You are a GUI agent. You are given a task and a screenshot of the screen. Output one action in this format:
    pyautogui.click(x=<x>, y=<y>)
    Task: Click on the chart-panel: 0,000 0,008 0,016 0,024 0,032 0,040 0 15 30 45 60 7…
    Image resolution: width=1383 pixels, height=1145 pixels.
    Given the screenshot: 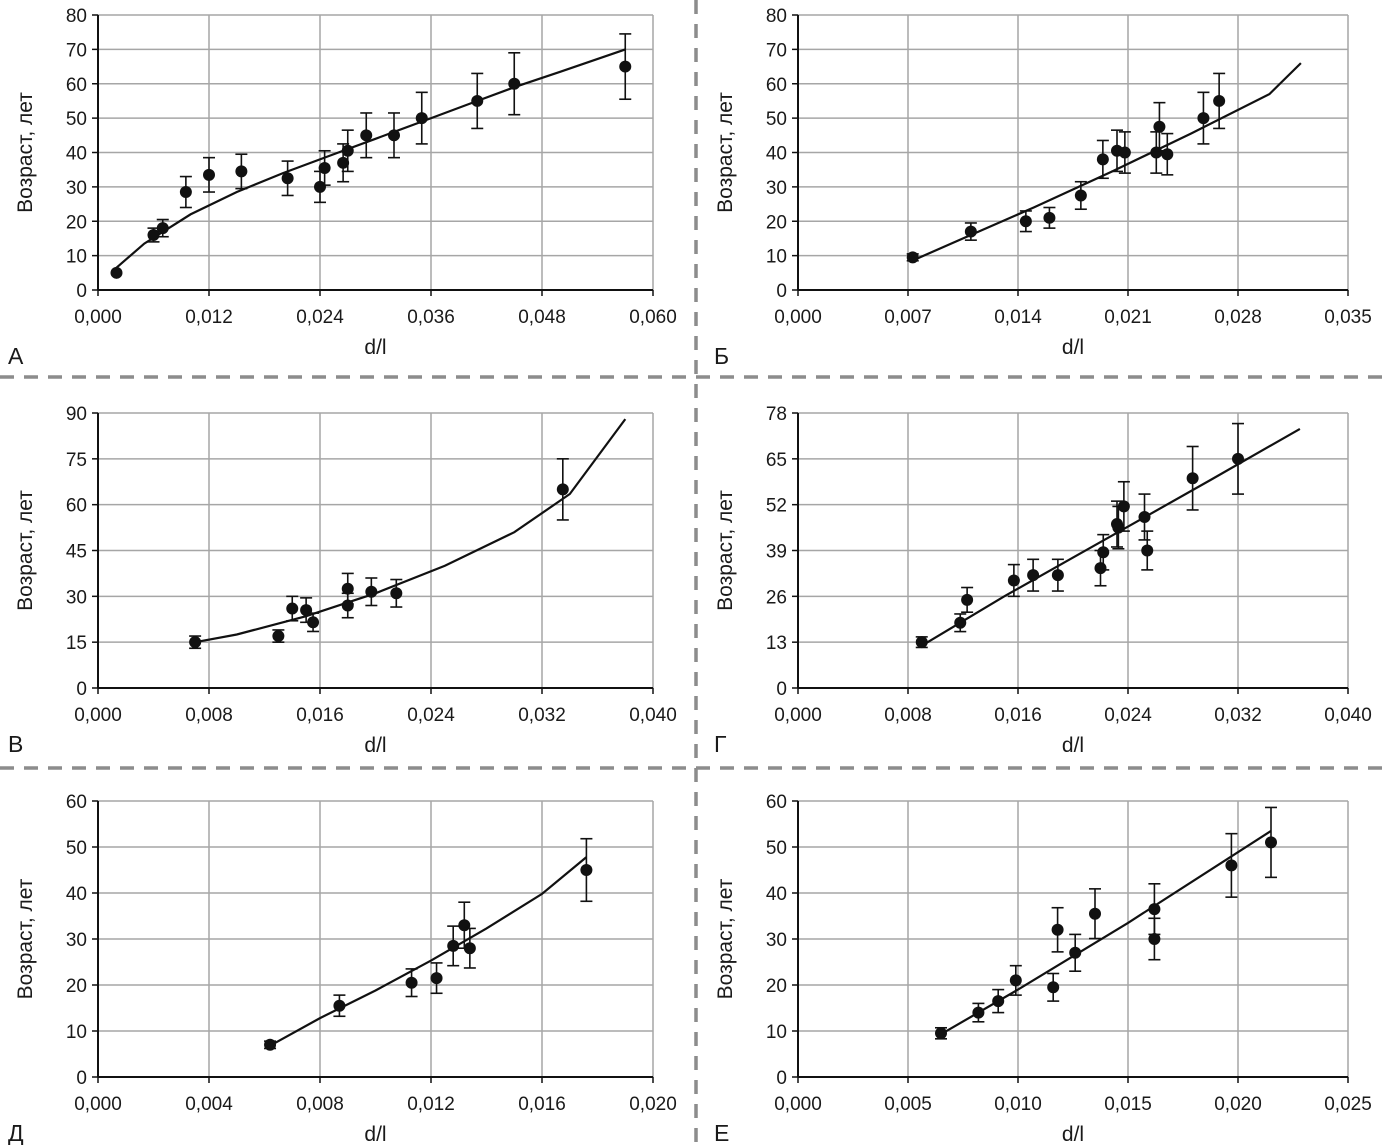 What is the action you would take?
    pyautogui.click(x=342, y=580)
    